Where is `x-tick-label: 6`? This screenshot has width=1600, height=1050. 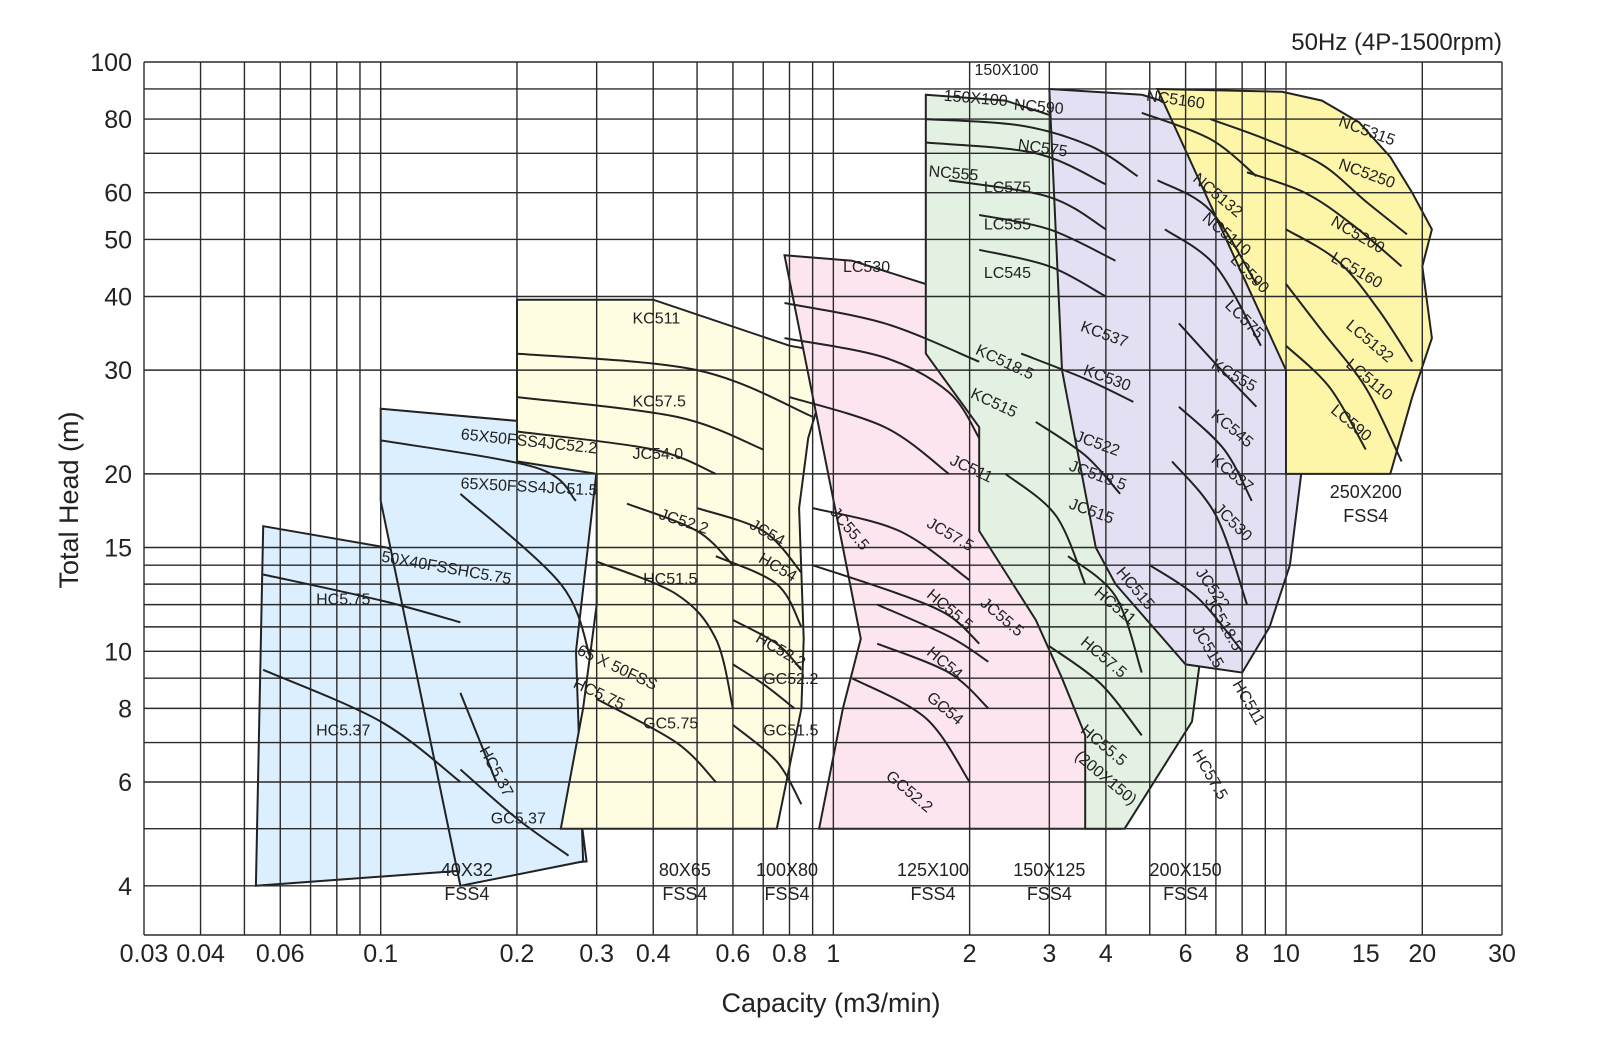 x-tick-label: 6 is located at coordinates (1186, 954).